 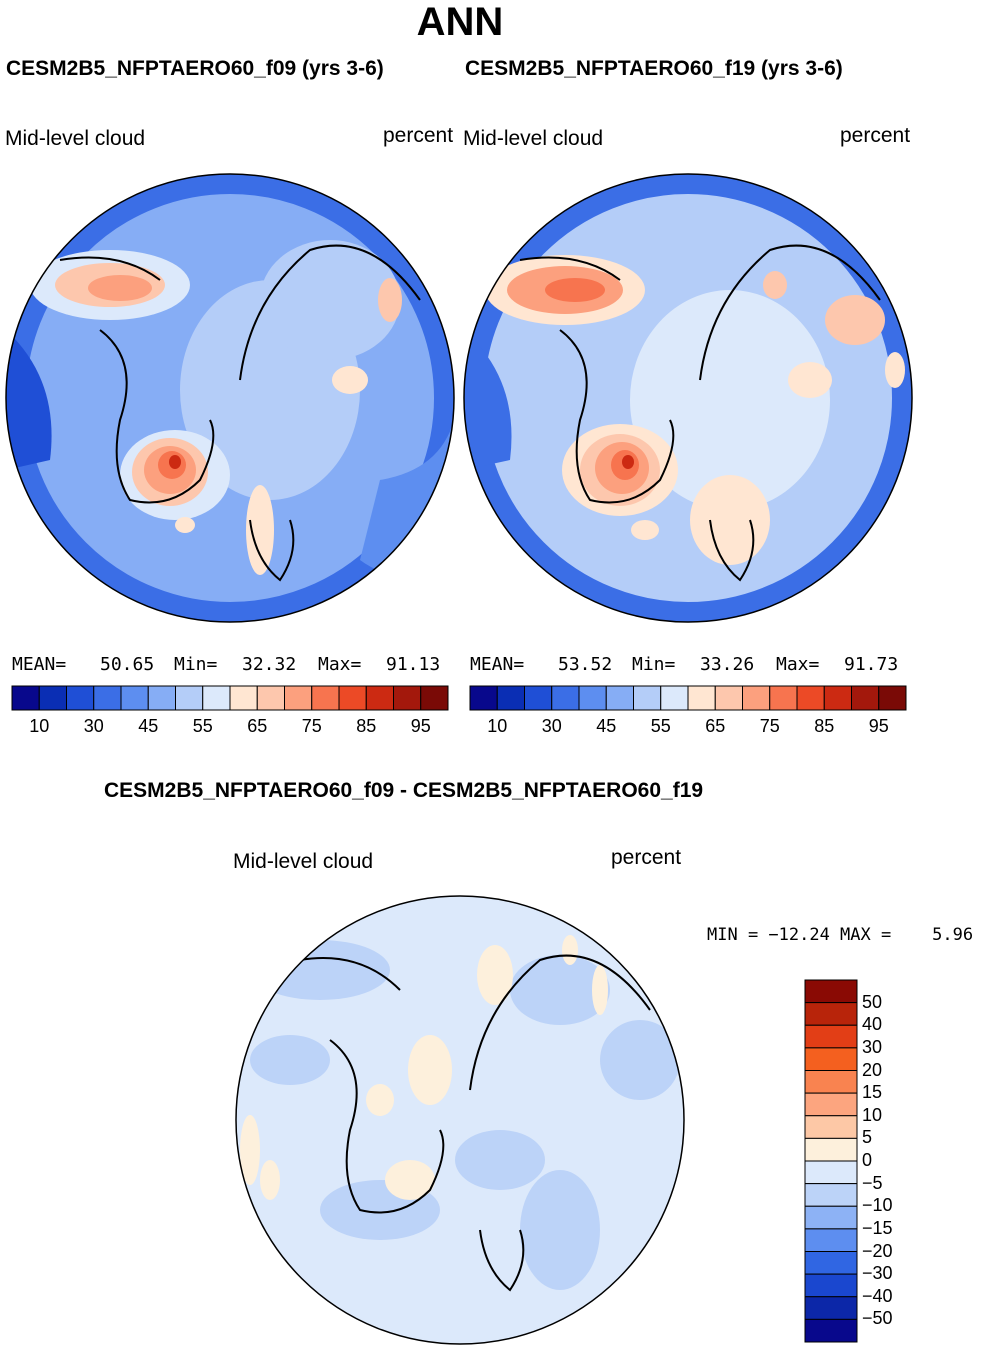 I want to click on colorbar-diff-tick-label: 0, so click(x=867, y=1160).